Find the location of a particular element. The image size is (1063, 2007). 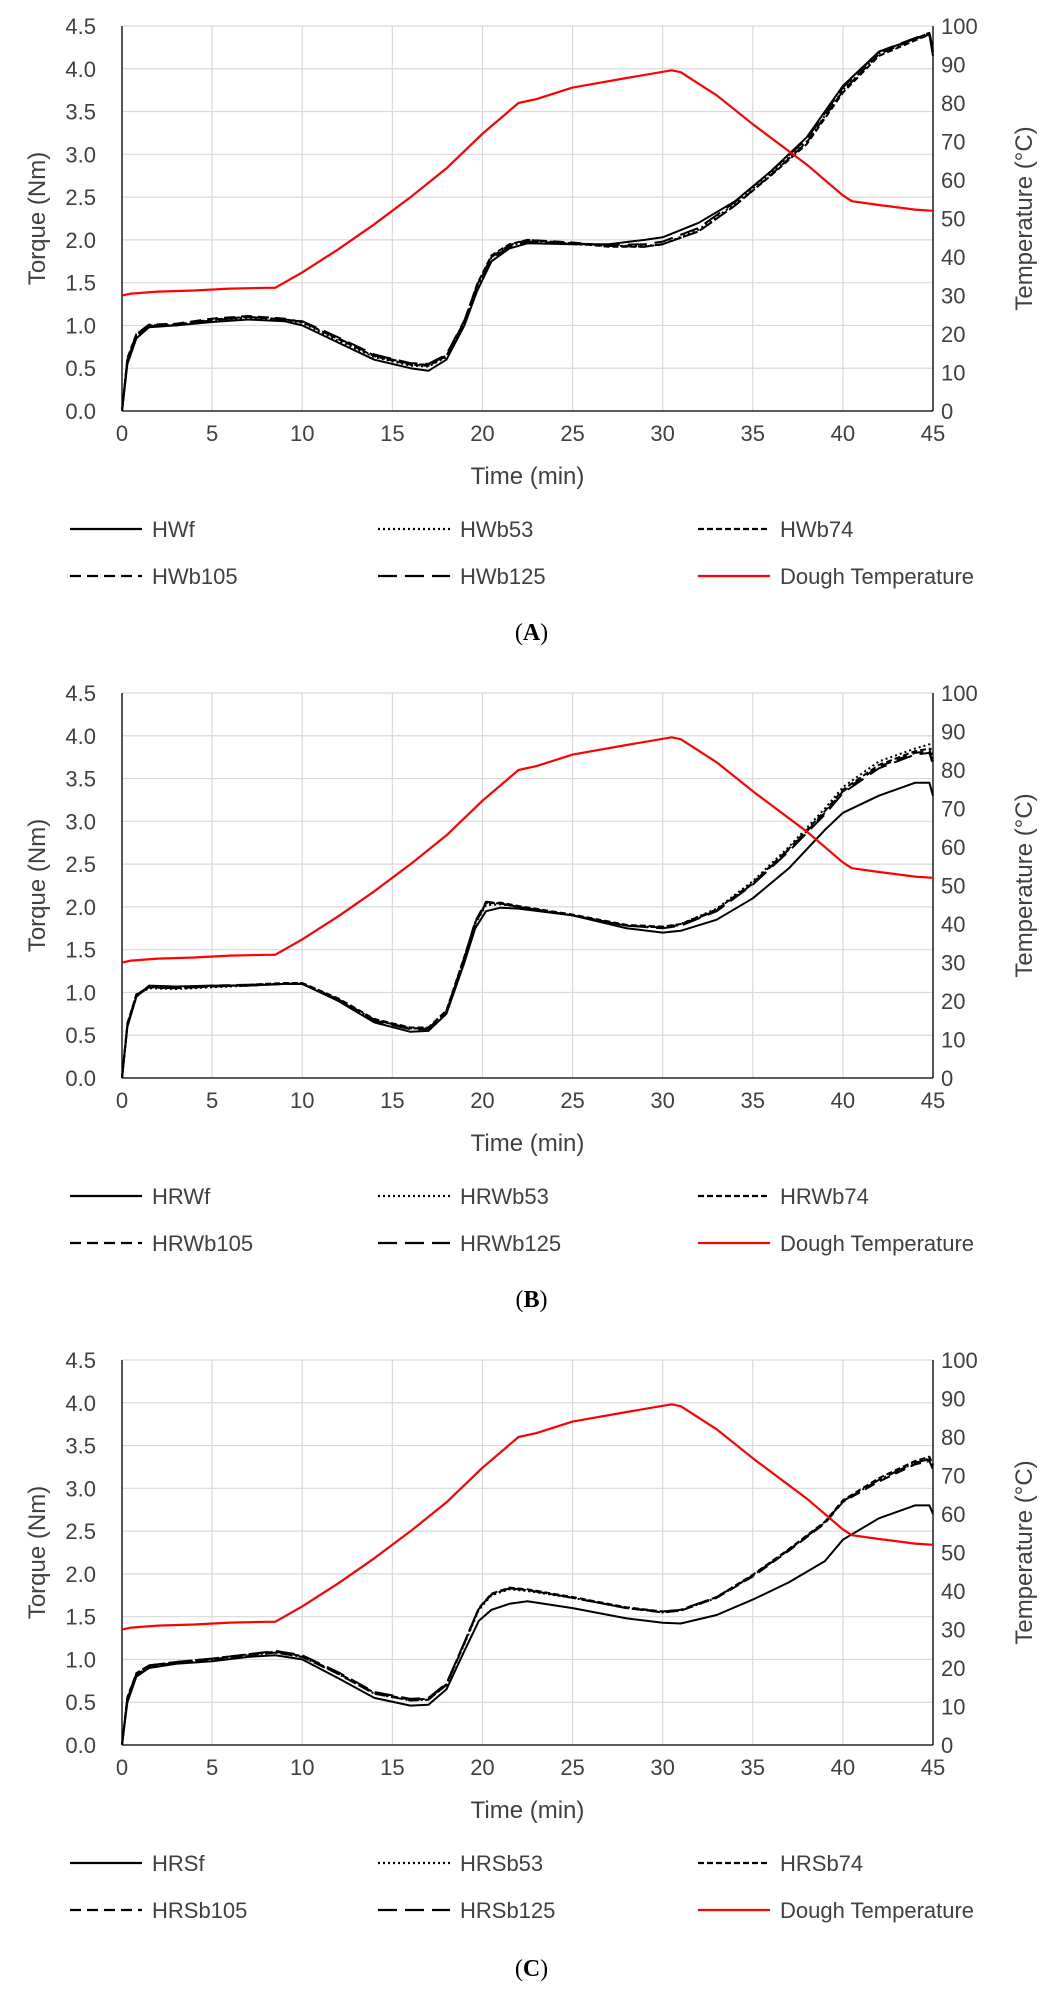

series-line-hwb105 is located at coordinates (527, 221).